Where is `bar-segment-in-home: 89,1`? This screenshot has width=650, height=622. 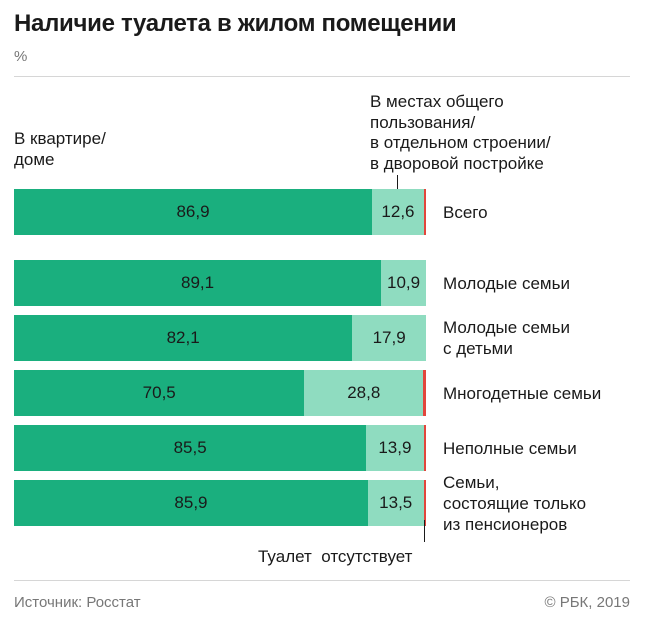 bar-segment-in-home: 89,1 is located at coordinates (198, 283).